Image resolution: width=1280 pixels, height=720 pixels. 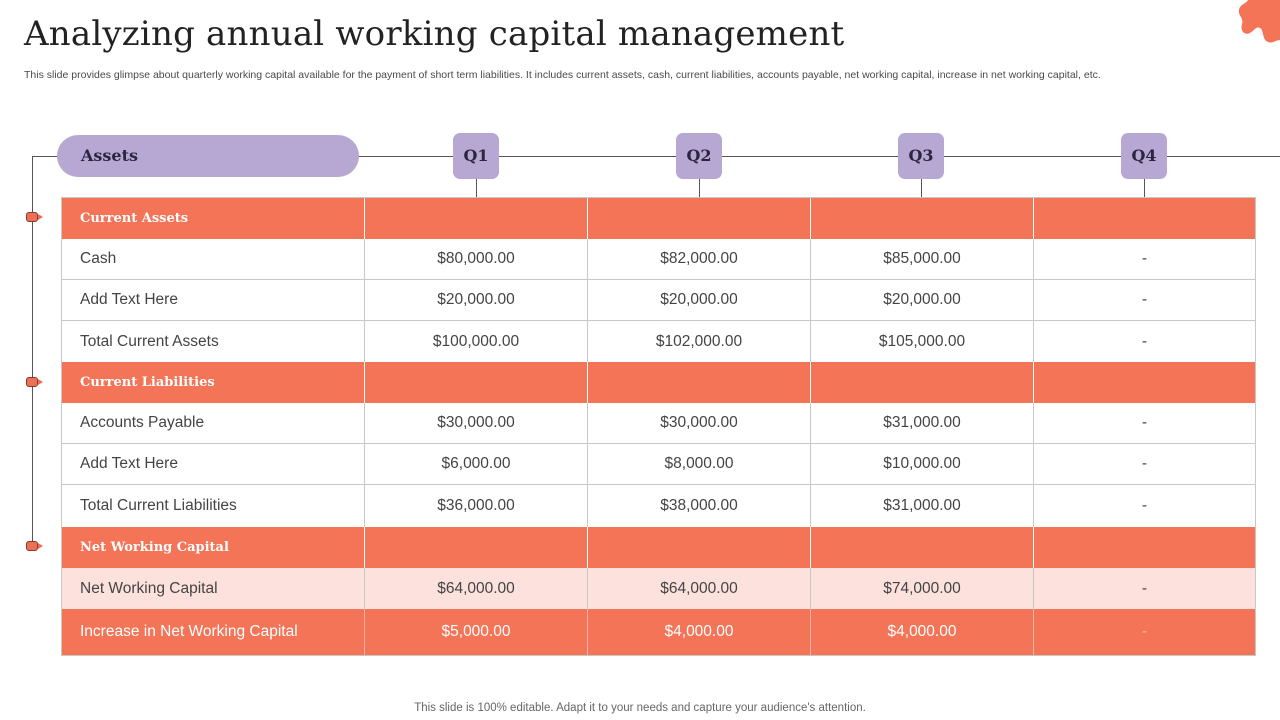 I want to click on table-row: Cash $80,000.00 $82,000.00 $85,000.00 -, so click(x=658, y=259).